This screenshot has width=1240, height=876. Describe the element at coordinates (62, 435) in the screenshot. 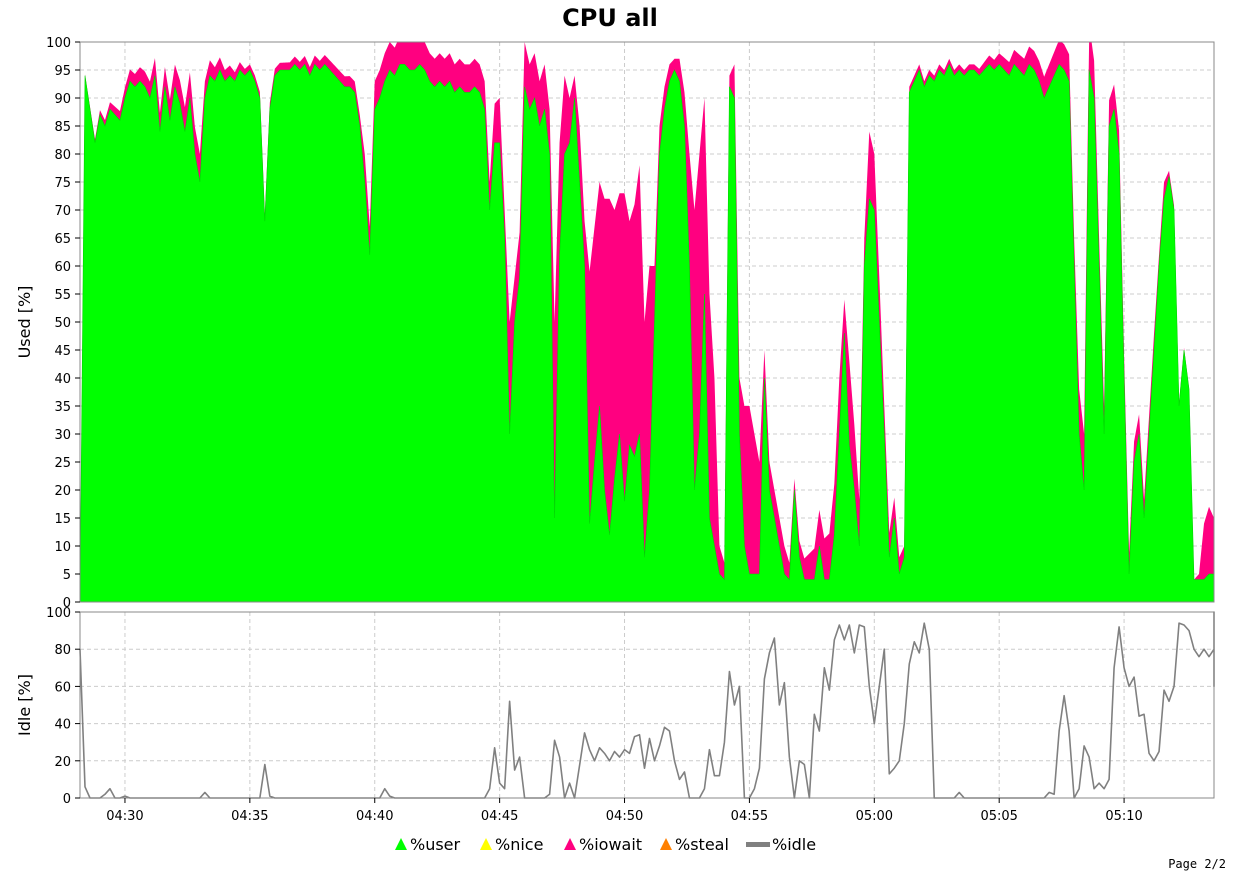

I see `y-tick-label: 30` at that location.